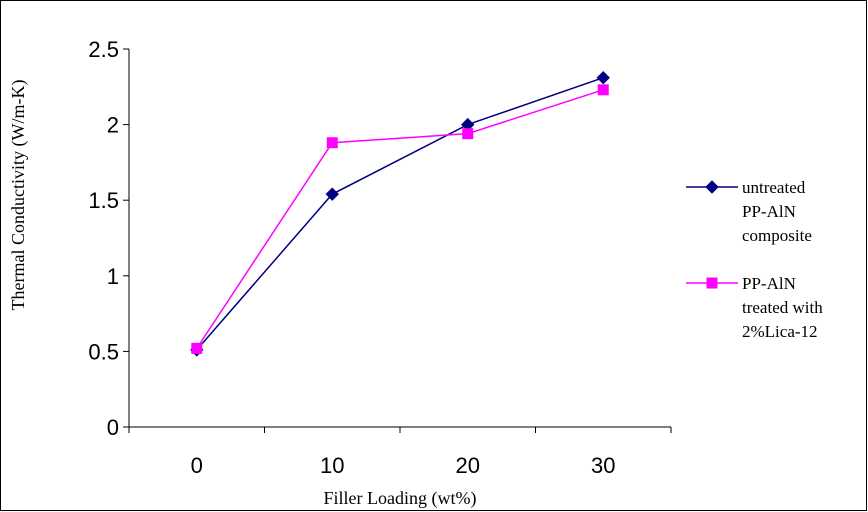 This screenshot has height=512, width=868. What do you see at coordinates (103, 200) in the screenshot?
I see `y-tick-label: 1.5` at bounding box center [103, 200].